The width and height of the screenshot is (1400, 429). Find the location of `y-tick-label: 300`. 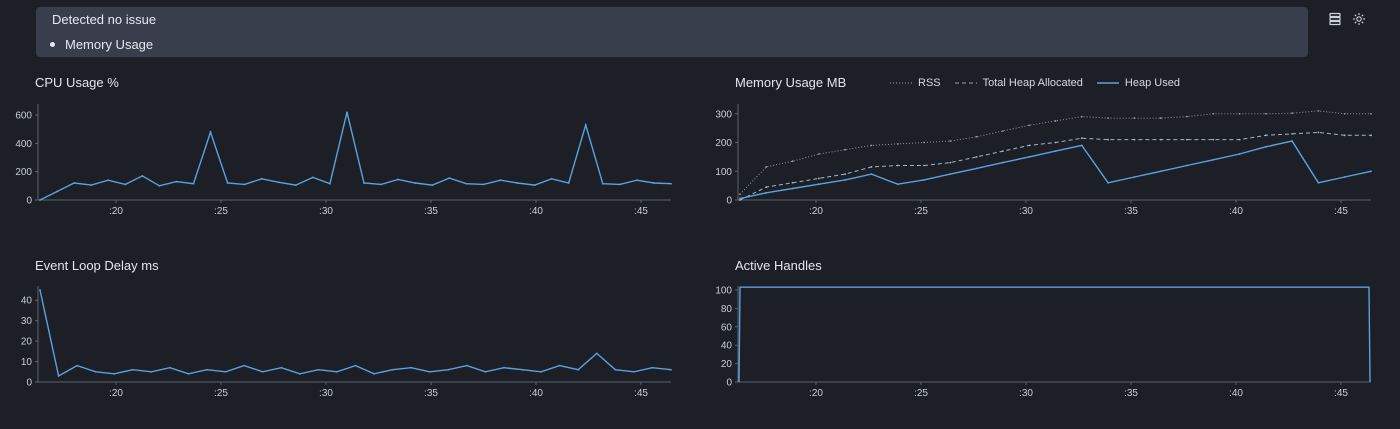

y-tick-label: 300 is located at coordinates (723, 114).